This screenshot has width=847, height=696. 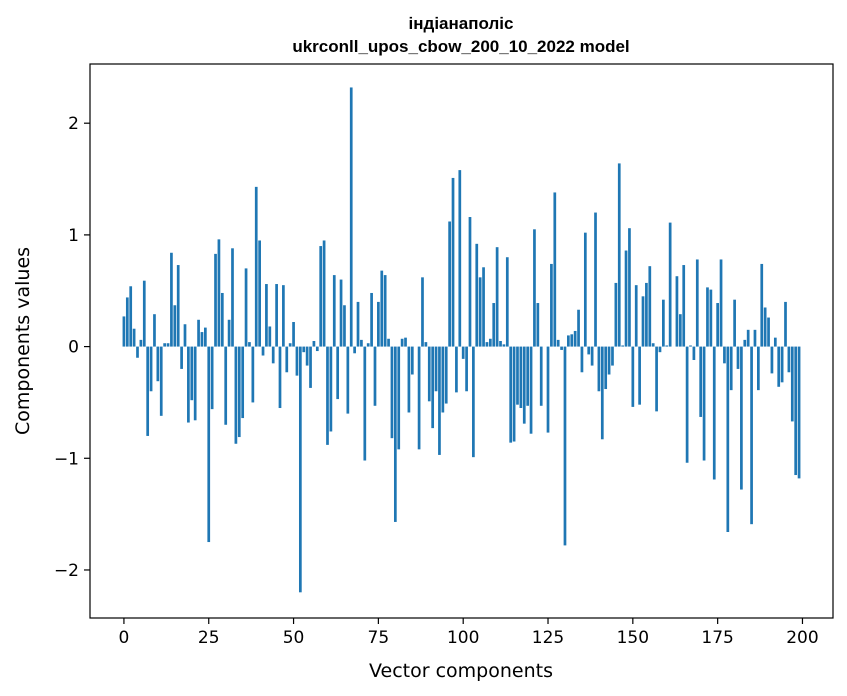 What do you see at coordinates (469, 633) in the screenshot?
I see `x-axis-ticks: 0 25 50 75 100 125 150 175 200` at bounding box center [469, 633].